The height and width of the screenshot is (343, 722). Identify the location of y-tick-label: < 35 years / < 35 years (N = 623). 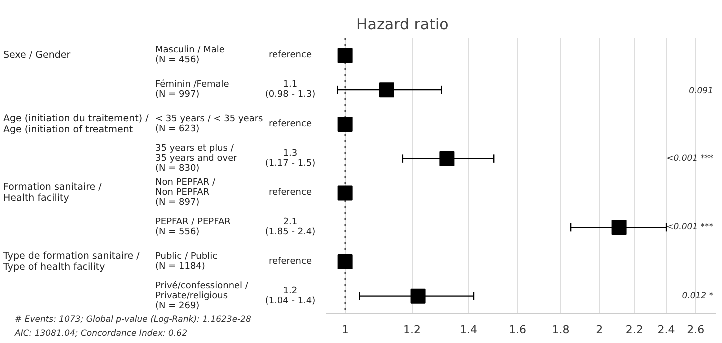
(210, 124).